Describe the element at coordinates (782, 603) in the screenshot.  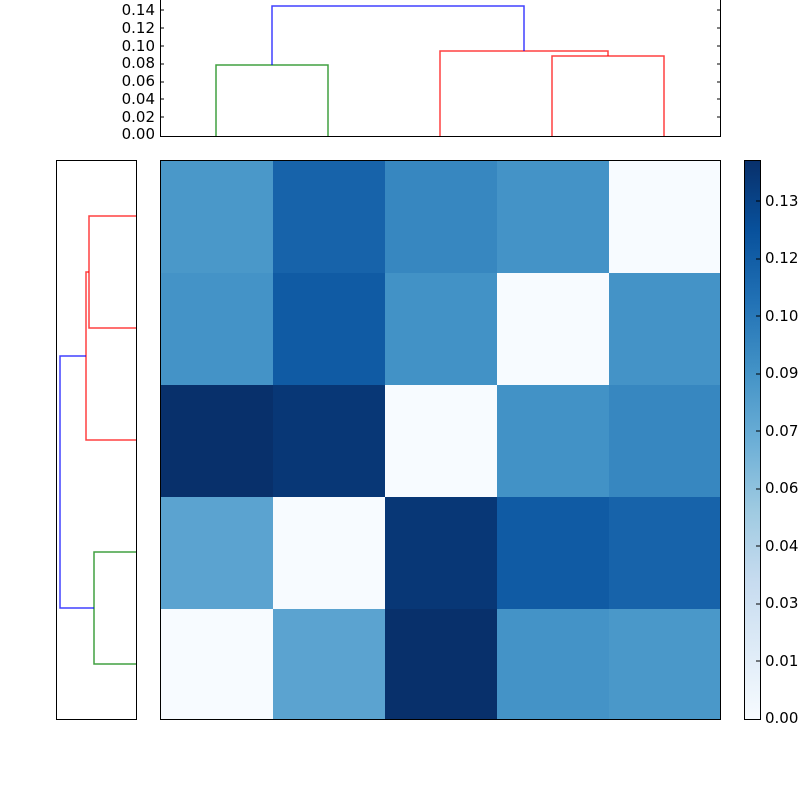
I see `colorbar-tick-label: 0.03` at that location.